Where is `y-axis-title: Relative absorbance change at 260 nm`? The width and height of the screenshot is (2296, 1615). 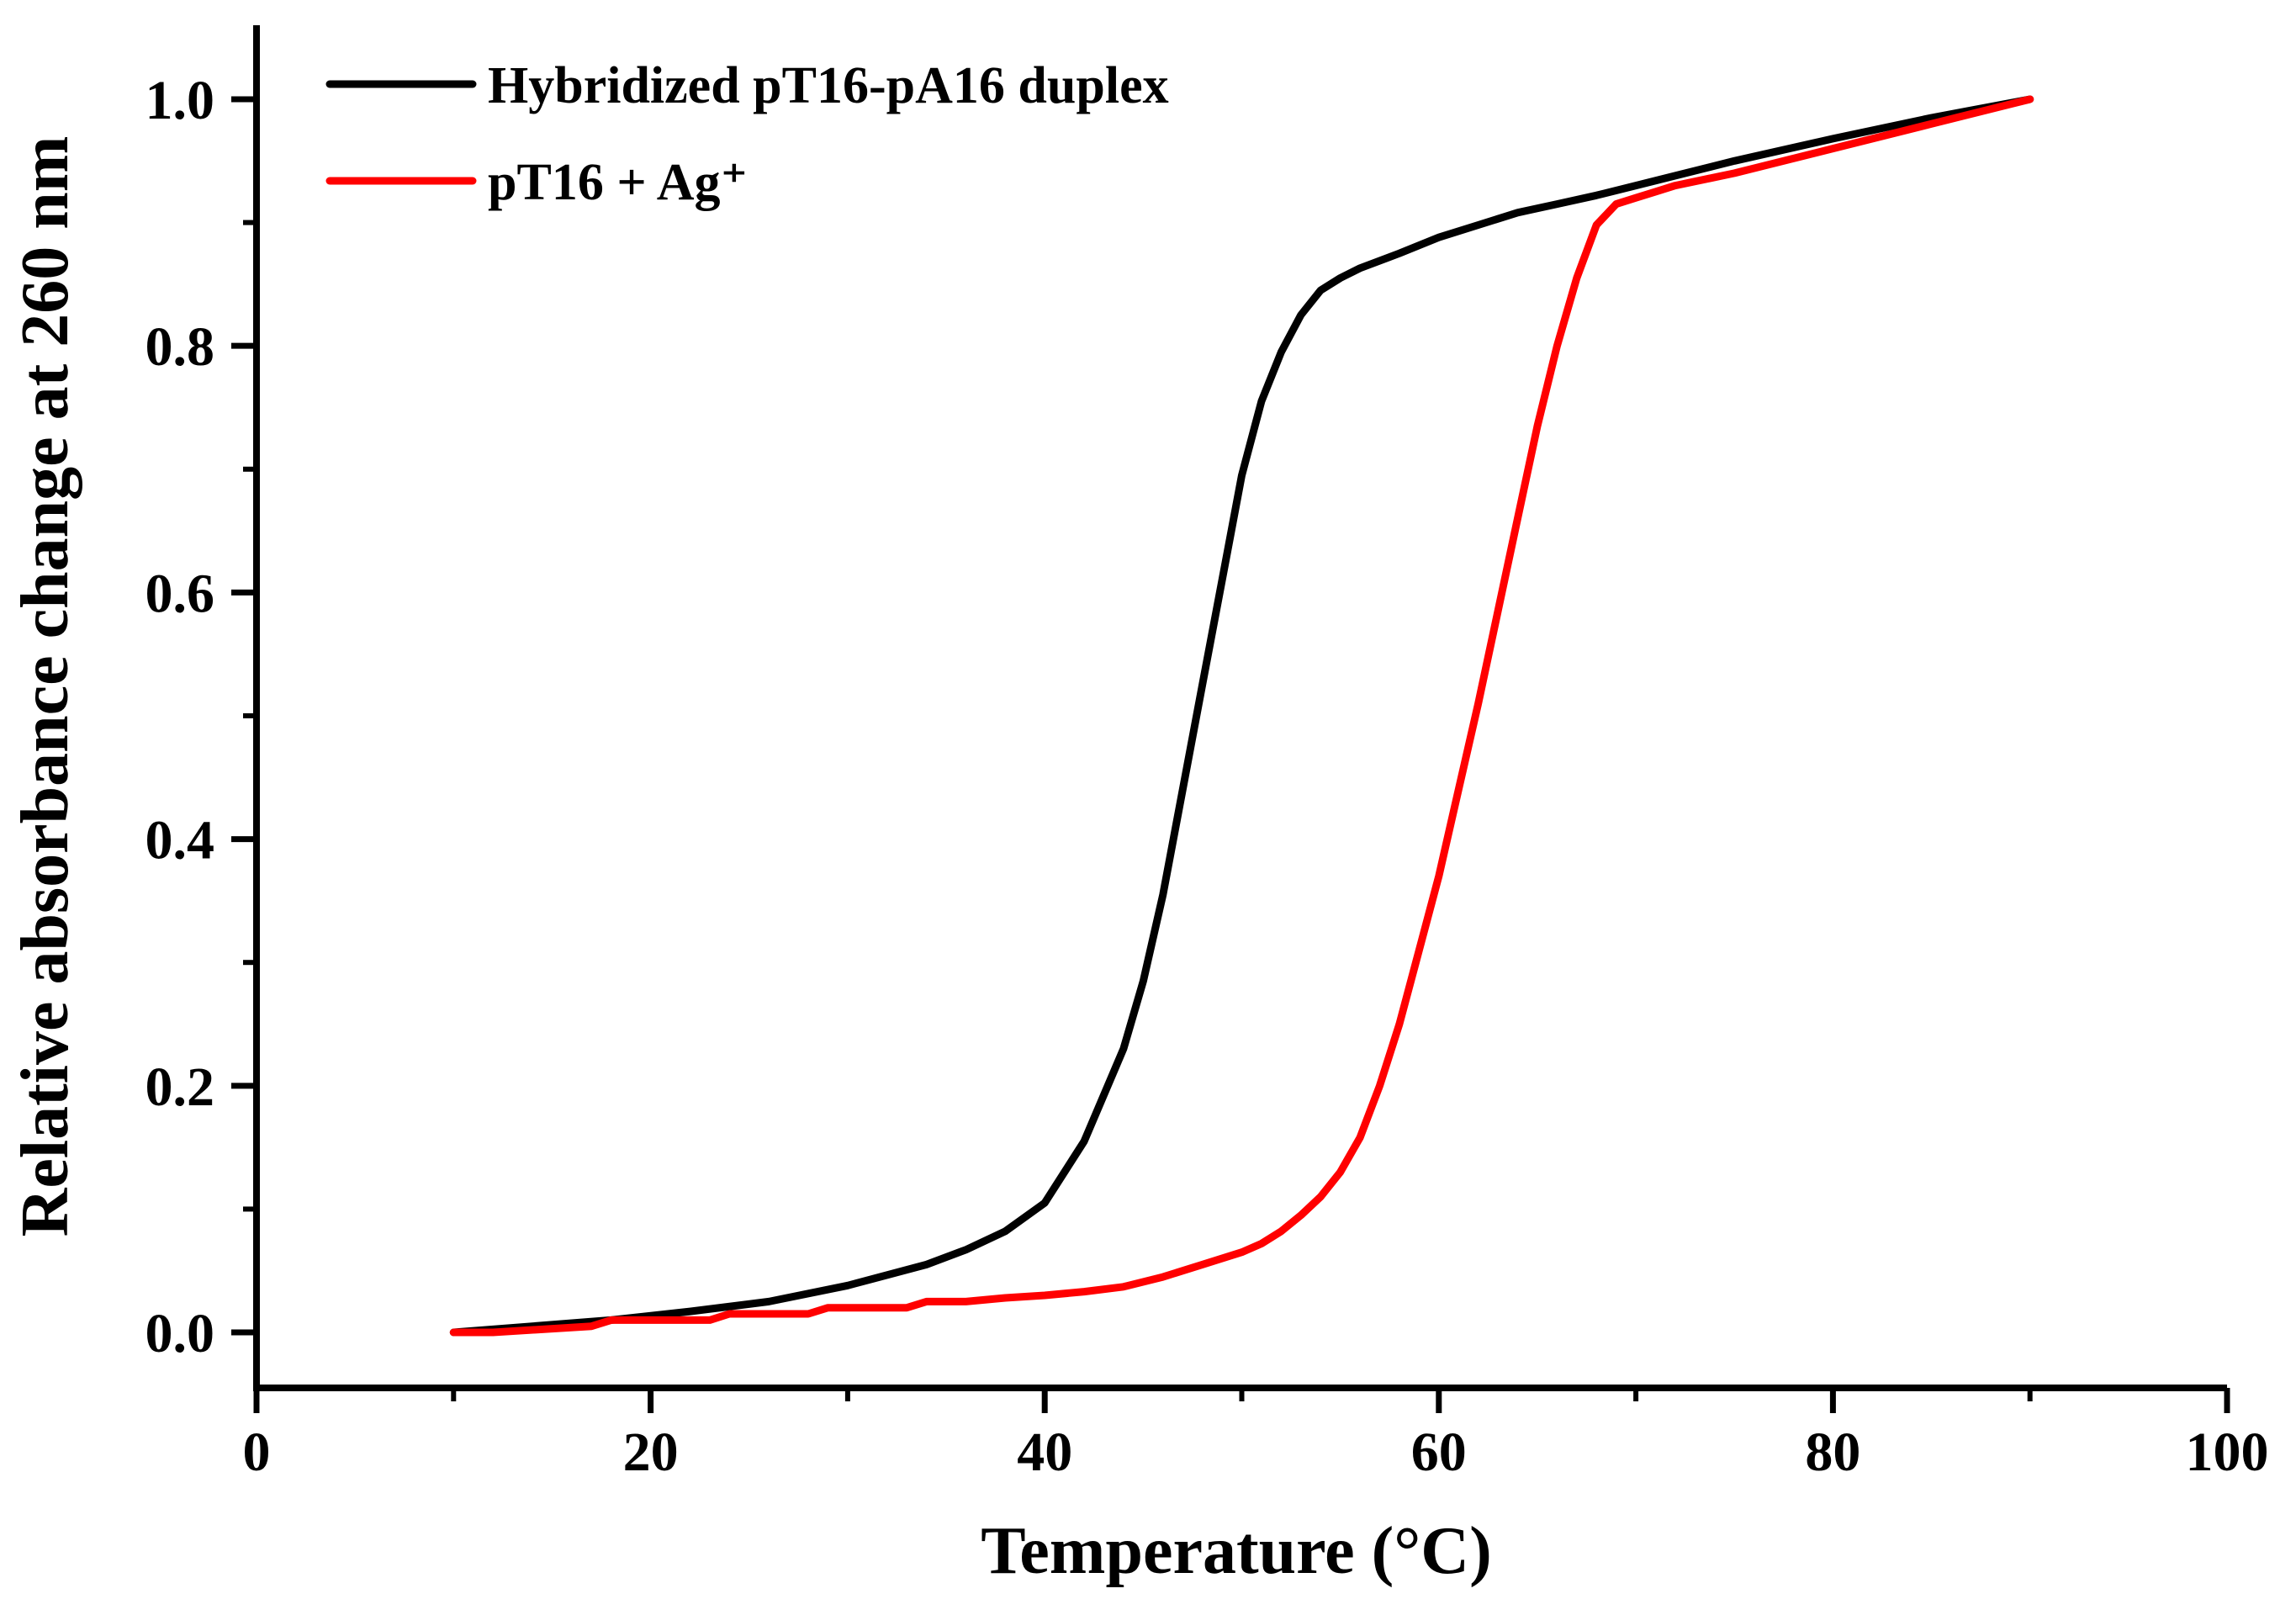 y-axis-title: Relative absorbance change at 260 nm is located at coordinates (45, 686).